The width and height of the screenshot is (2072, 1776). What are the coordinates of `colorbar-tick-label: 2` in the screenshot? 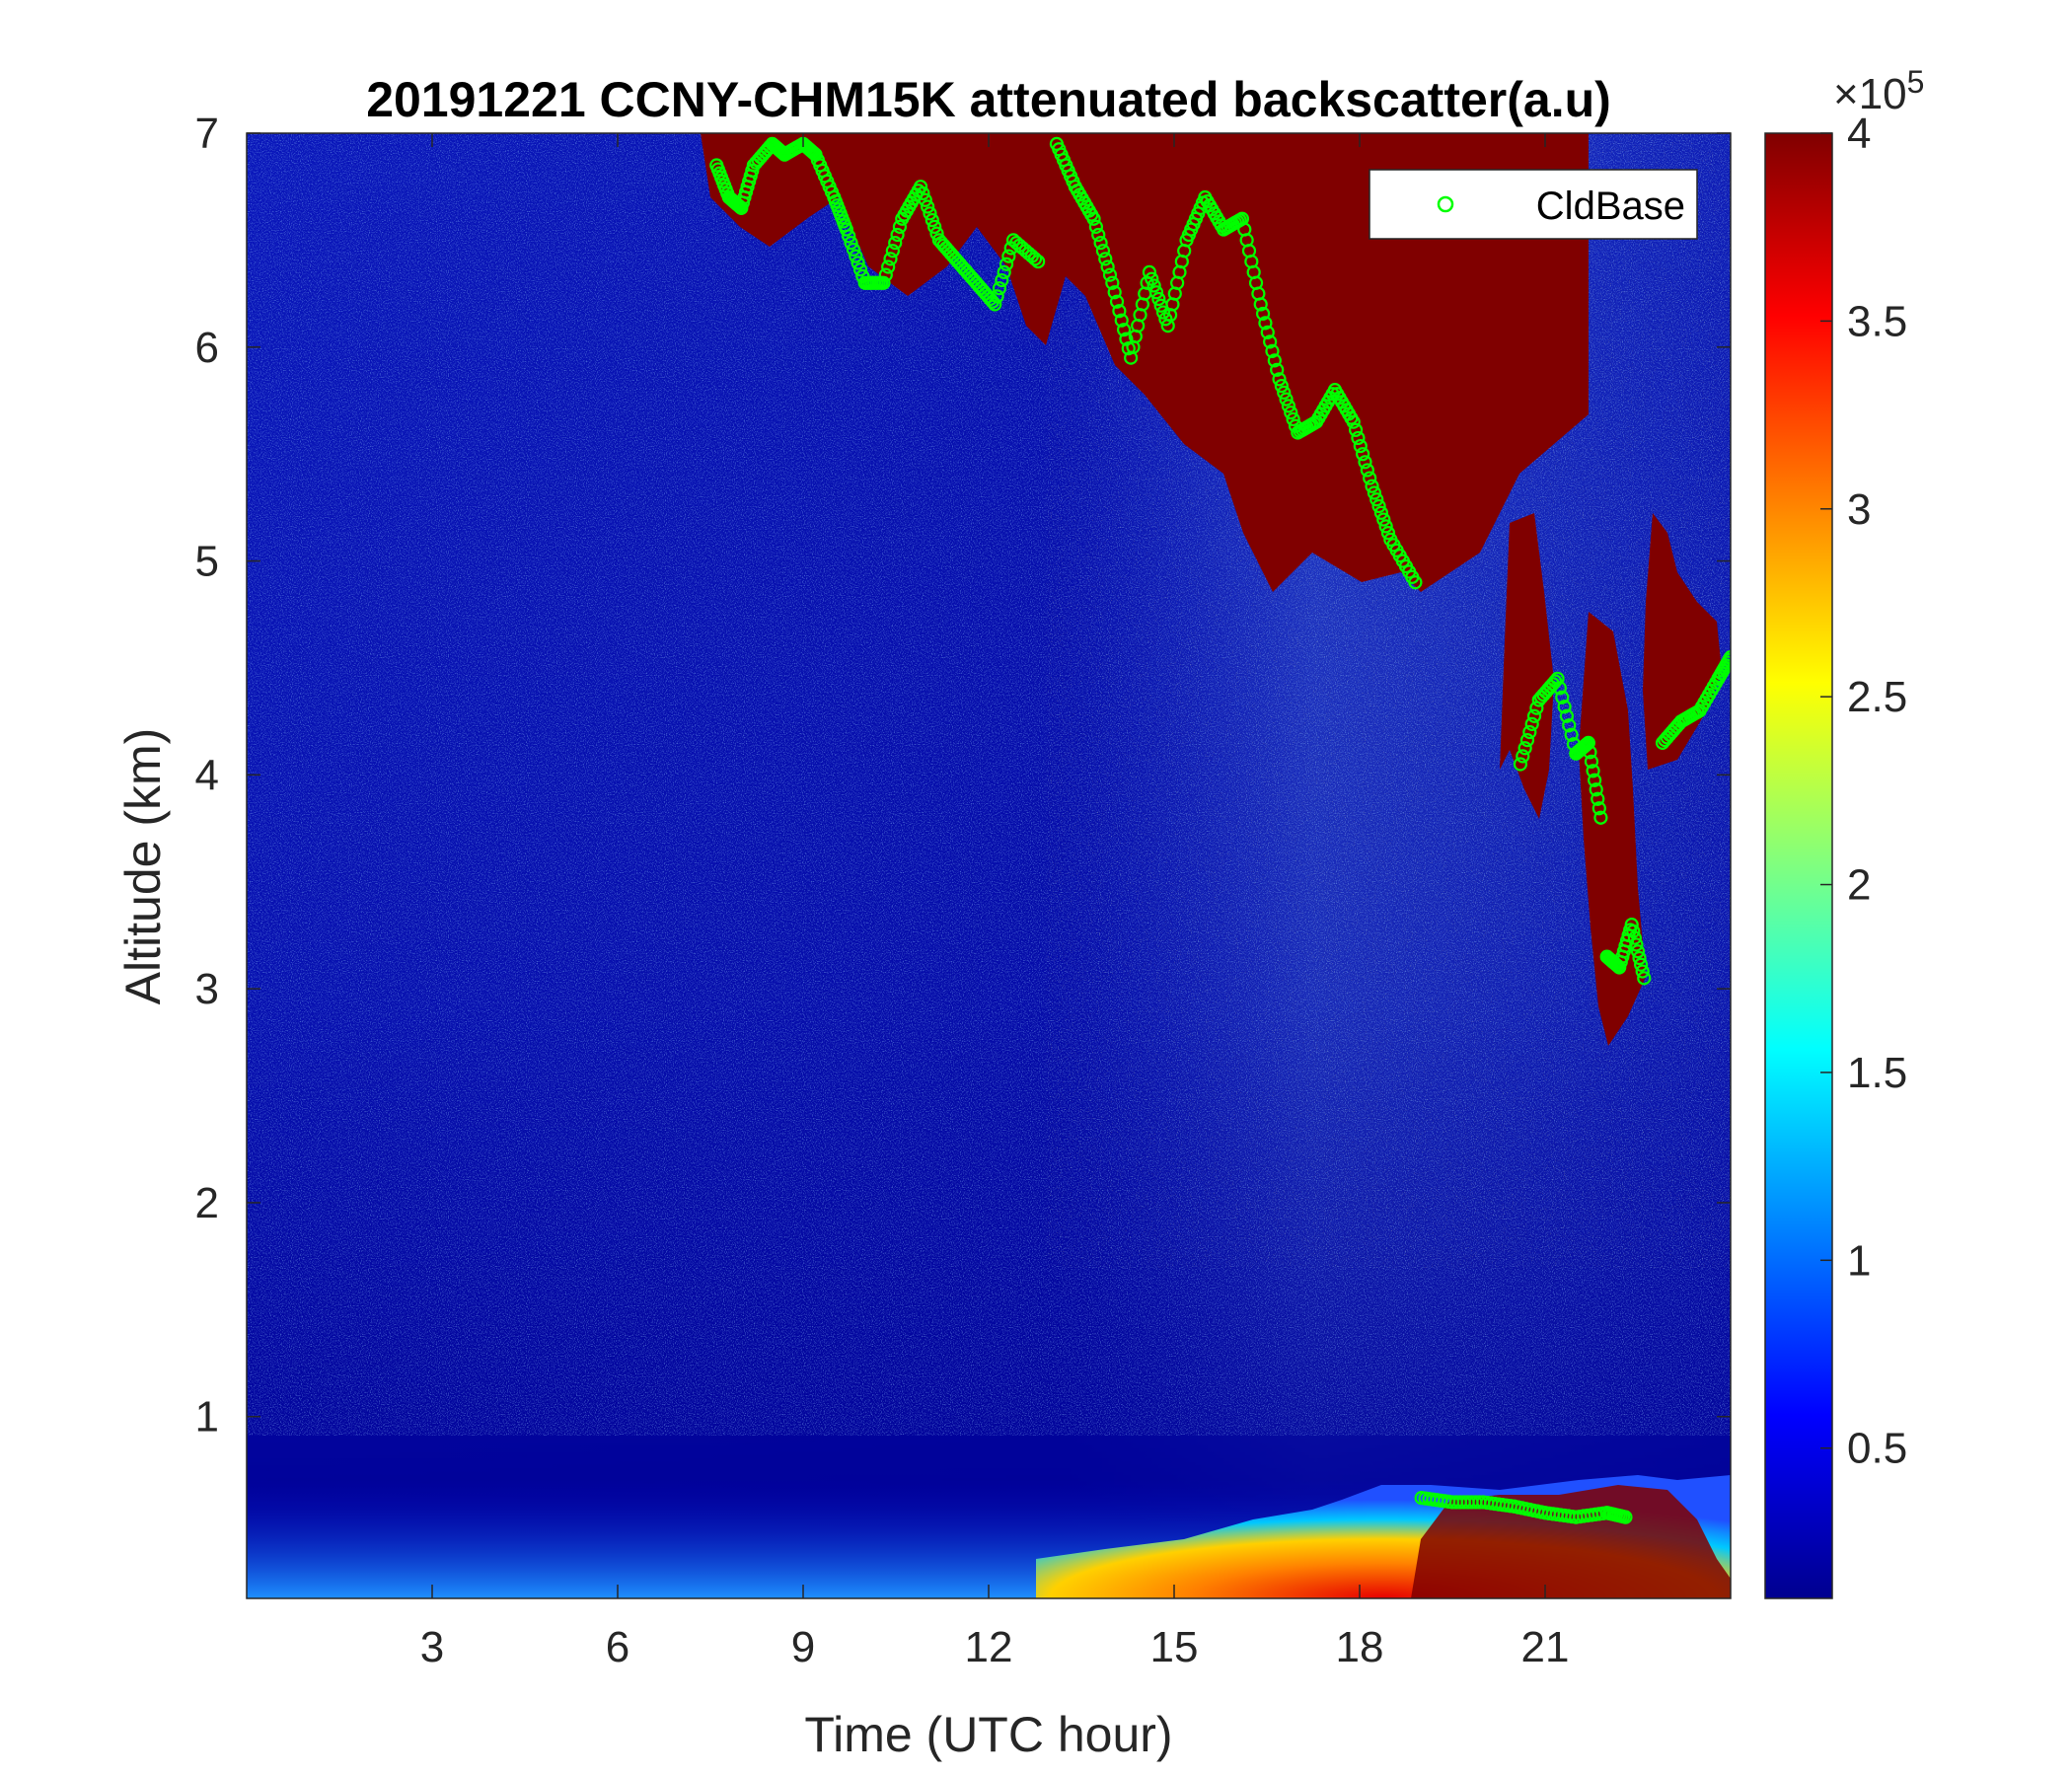 It's located at (1859, 886).